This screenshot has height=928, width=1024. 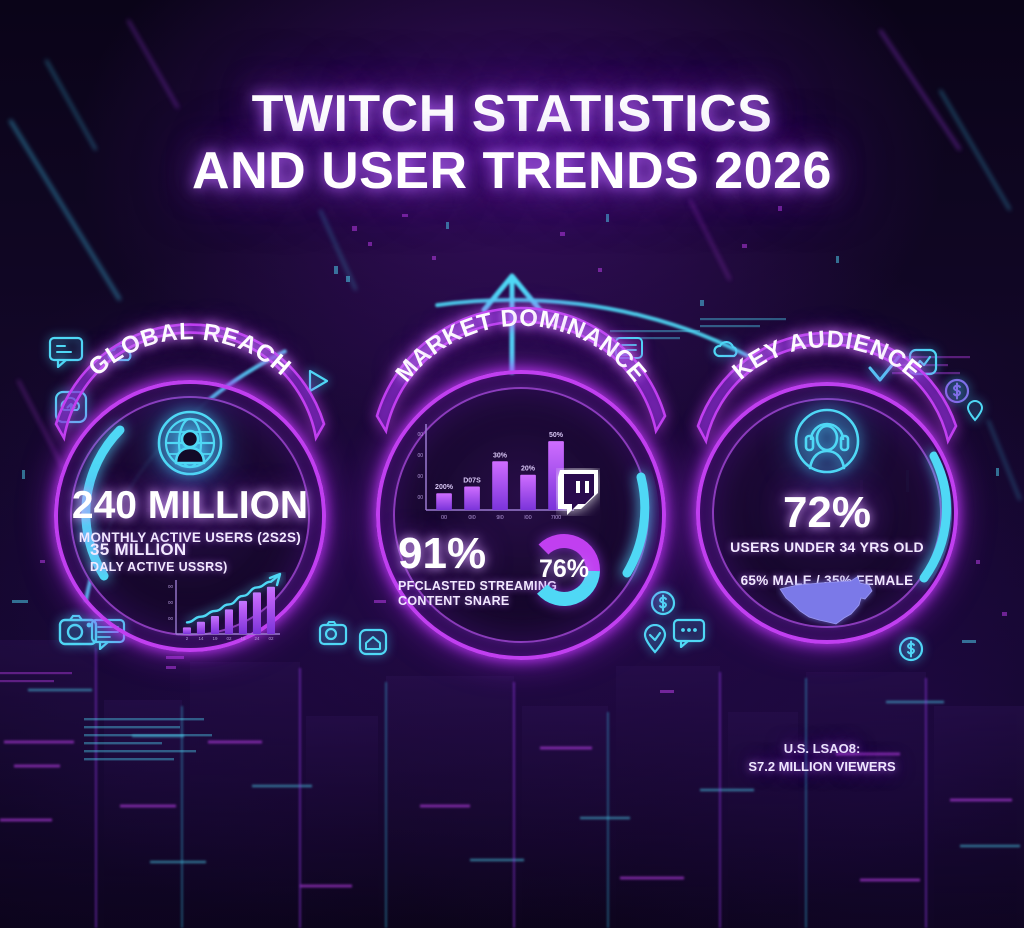 I want to click on key-audience-gender-split: 65% MALE / 35% FEMALE, so click(x=827, y=580).